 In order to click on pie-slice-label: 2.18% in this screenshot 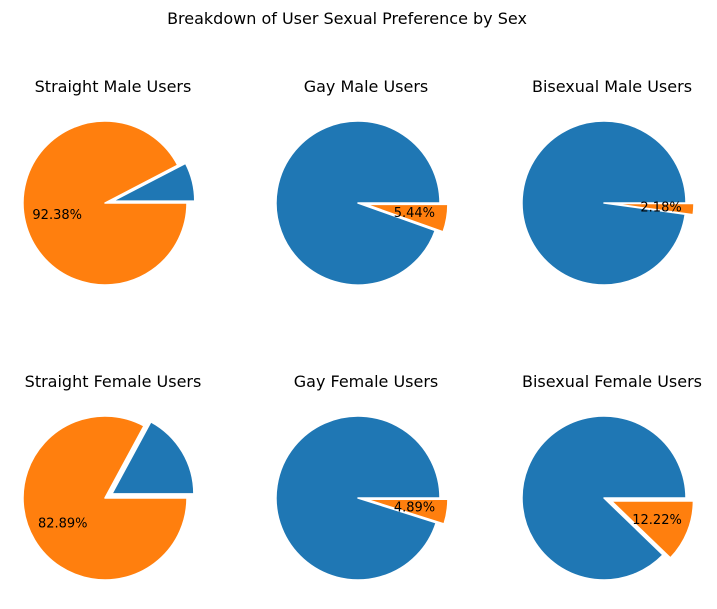, I will do `click(660, 207)`.